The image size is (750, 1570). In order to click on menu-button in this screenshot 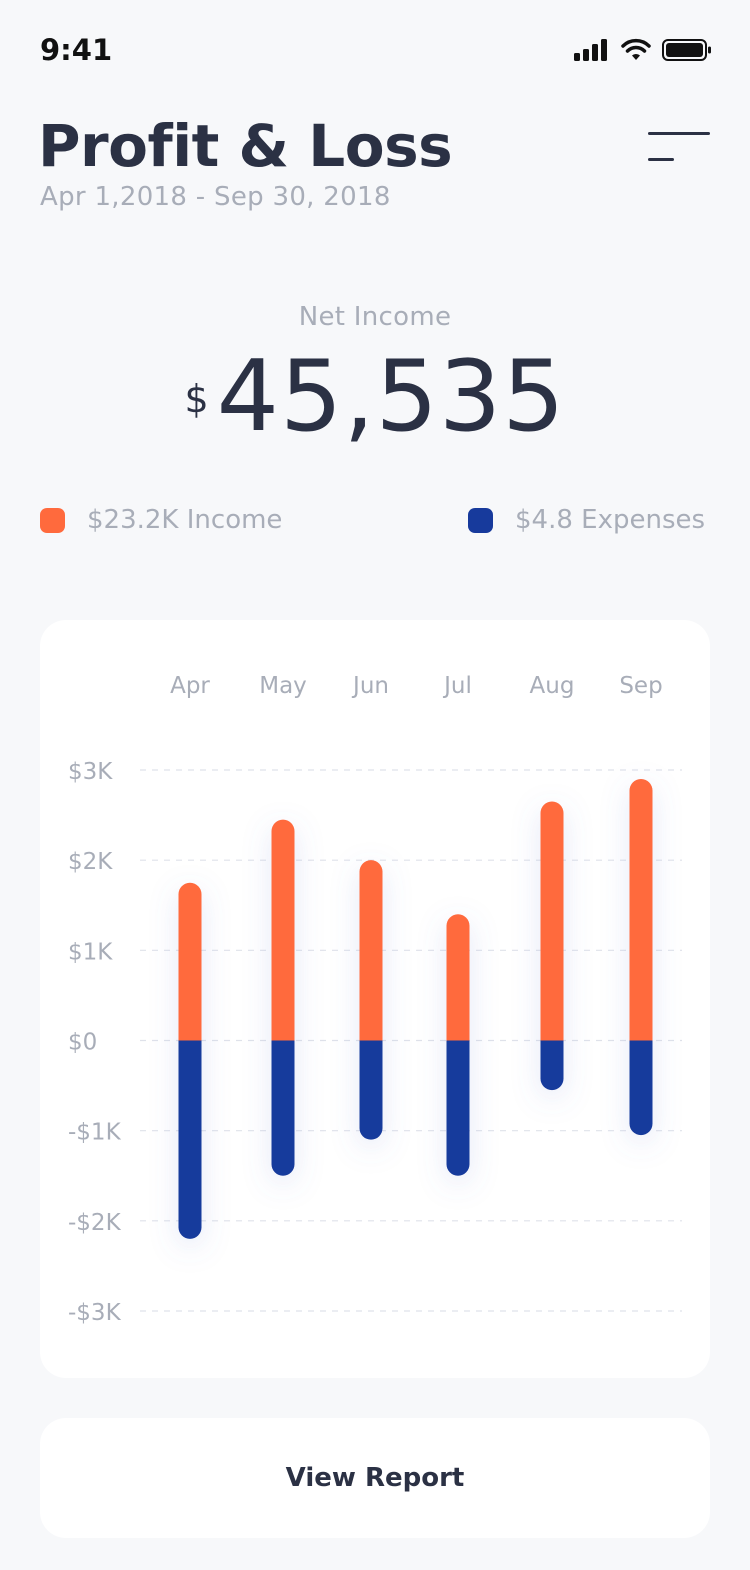, I will do `click(678, 146)`.